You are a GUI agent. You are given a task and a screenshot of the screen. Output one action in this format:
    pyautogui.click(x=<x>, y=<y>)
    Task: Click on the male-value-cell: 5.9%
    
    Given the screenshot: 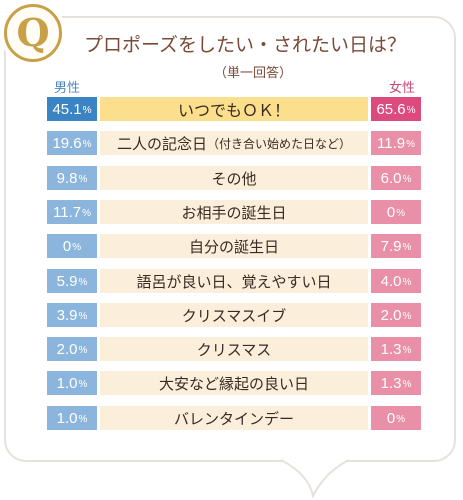 What is the action you would take?
    pyautogui.click(x=72, y=281)
    